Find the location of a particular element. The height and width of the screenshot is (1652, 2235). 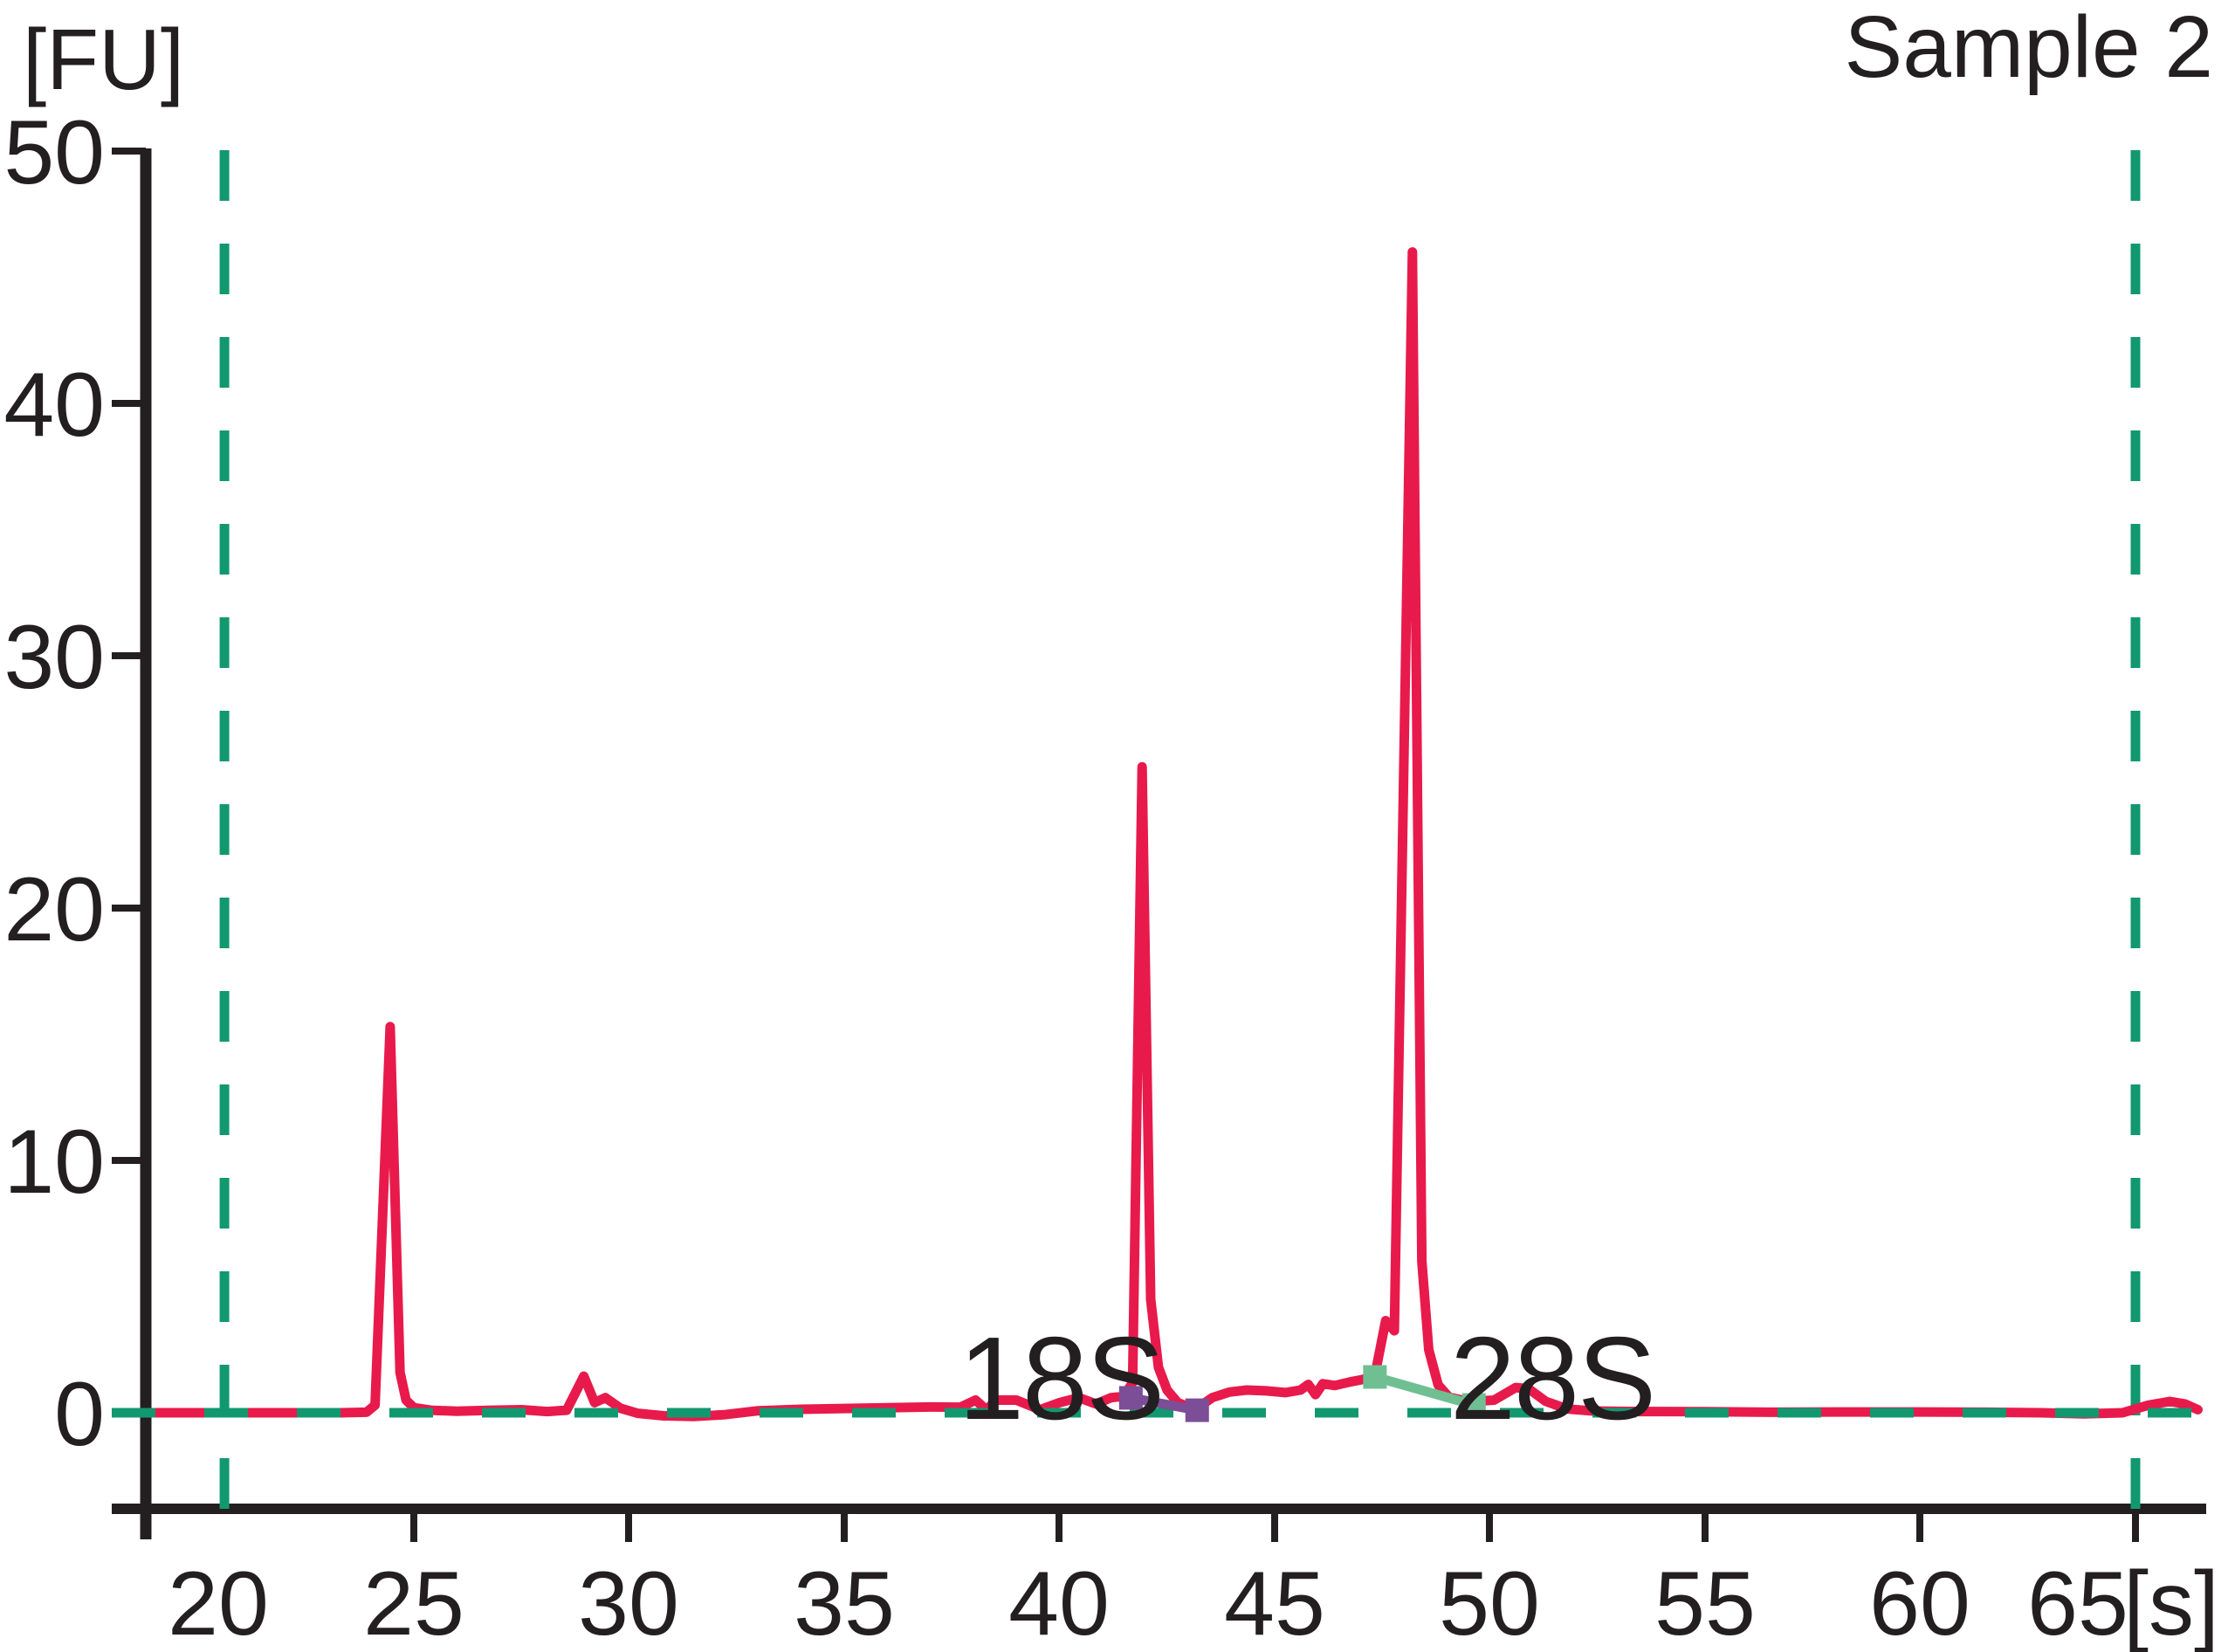

y-tick-label: 0 is located at coordinates (79, 1414).